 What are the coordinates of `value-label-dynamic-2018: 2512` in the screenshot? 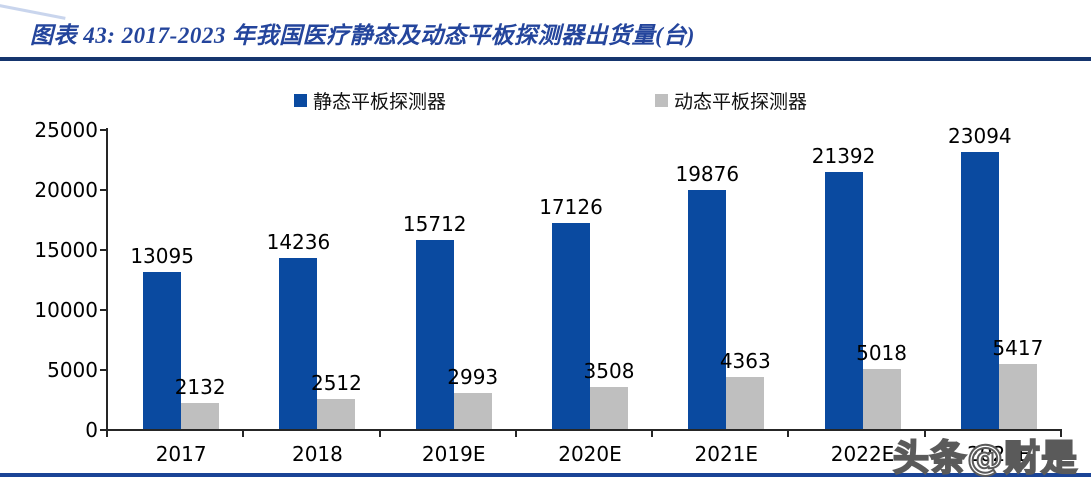 It's located at (336, 382).